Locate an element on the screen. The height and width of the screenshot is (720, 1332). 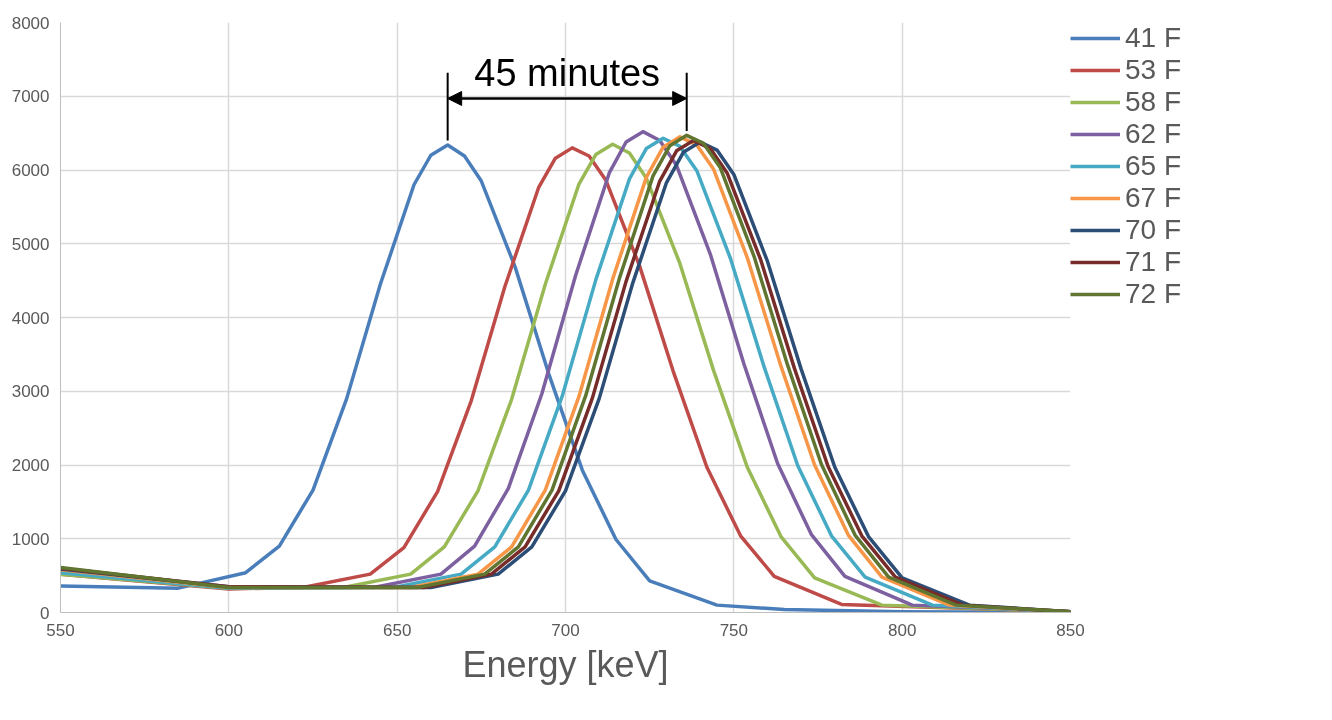
x-tick-label: 650 is located at coordinates (397, 630).